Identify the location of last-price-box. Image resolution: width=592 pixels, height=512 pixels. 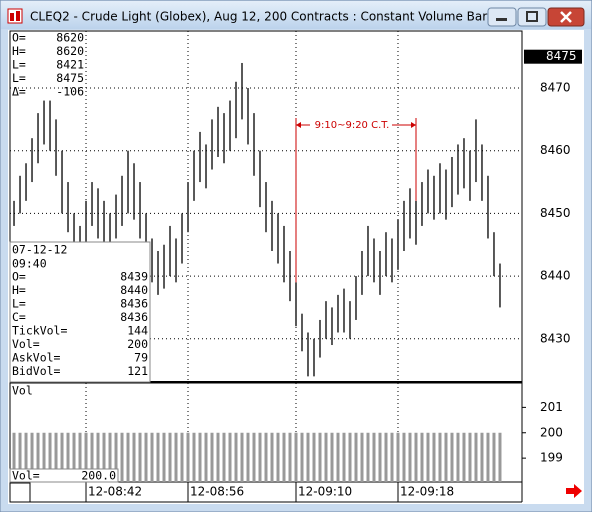
(553, 56).